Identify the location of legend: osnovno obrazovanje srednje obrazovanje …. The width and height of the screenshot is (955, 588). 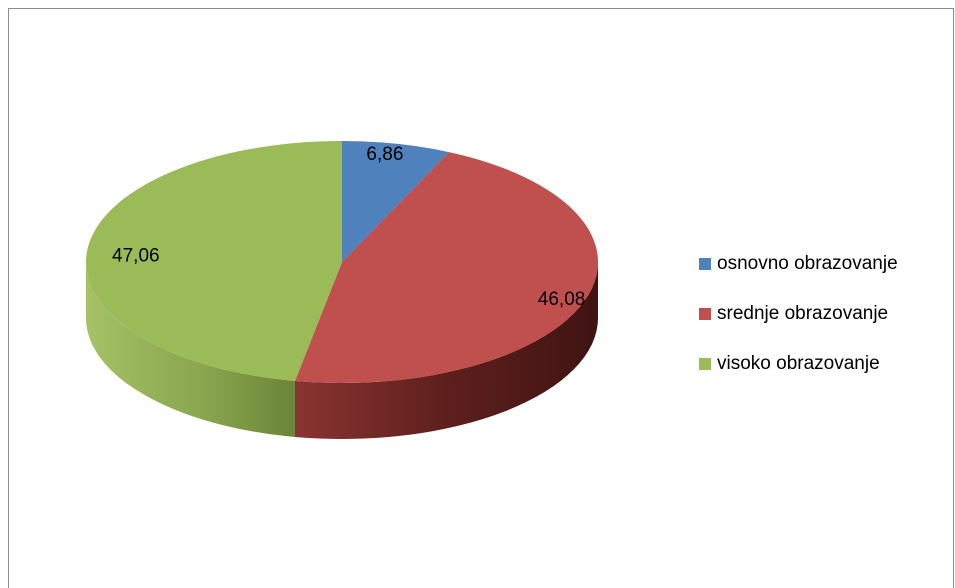
(798, 314).